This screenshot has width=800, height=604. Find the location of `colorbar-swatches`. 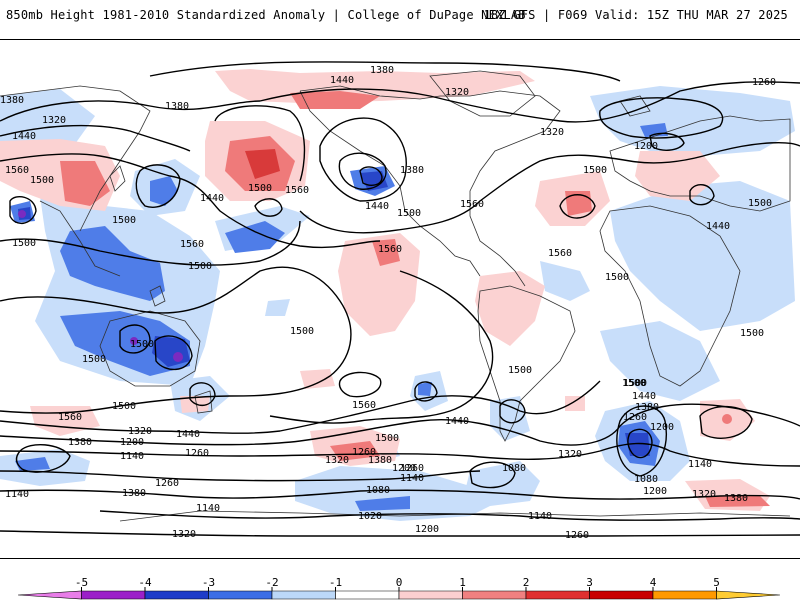

colorbar-swatches is located at coordinates (399, 595).